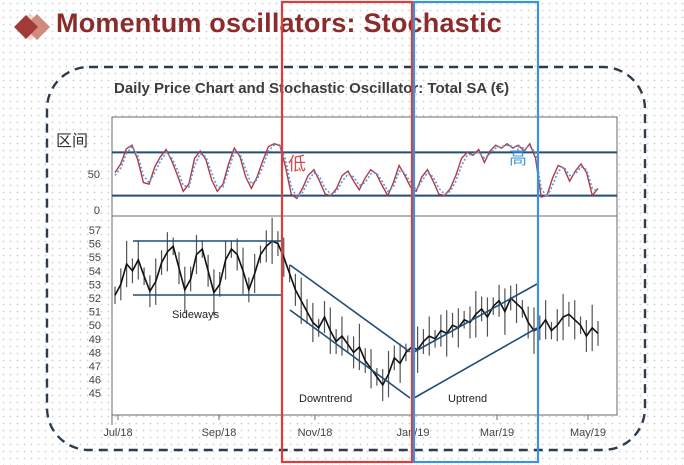 This screenshot has width=684, height=465. Describe the element at coordinates (94, 175) in the screenshot. I see `stoch-tick-label: 50` at that location.